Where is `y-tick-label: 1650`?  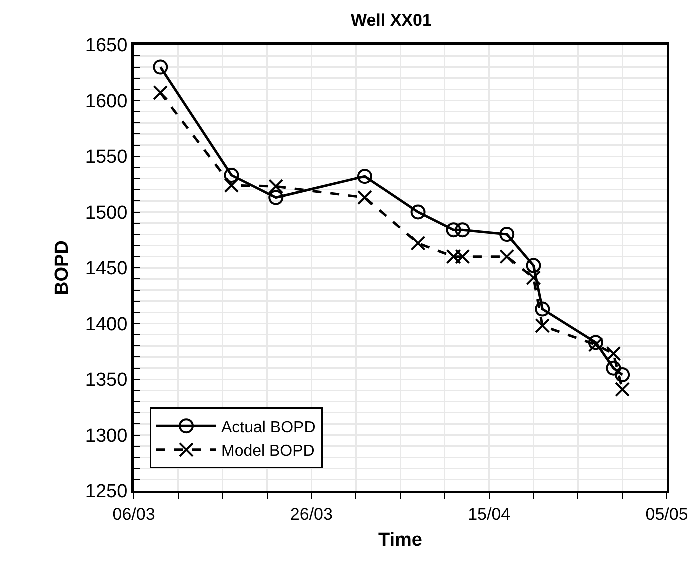 y-tick-label: 1650 is located at coordinates (106, 46).